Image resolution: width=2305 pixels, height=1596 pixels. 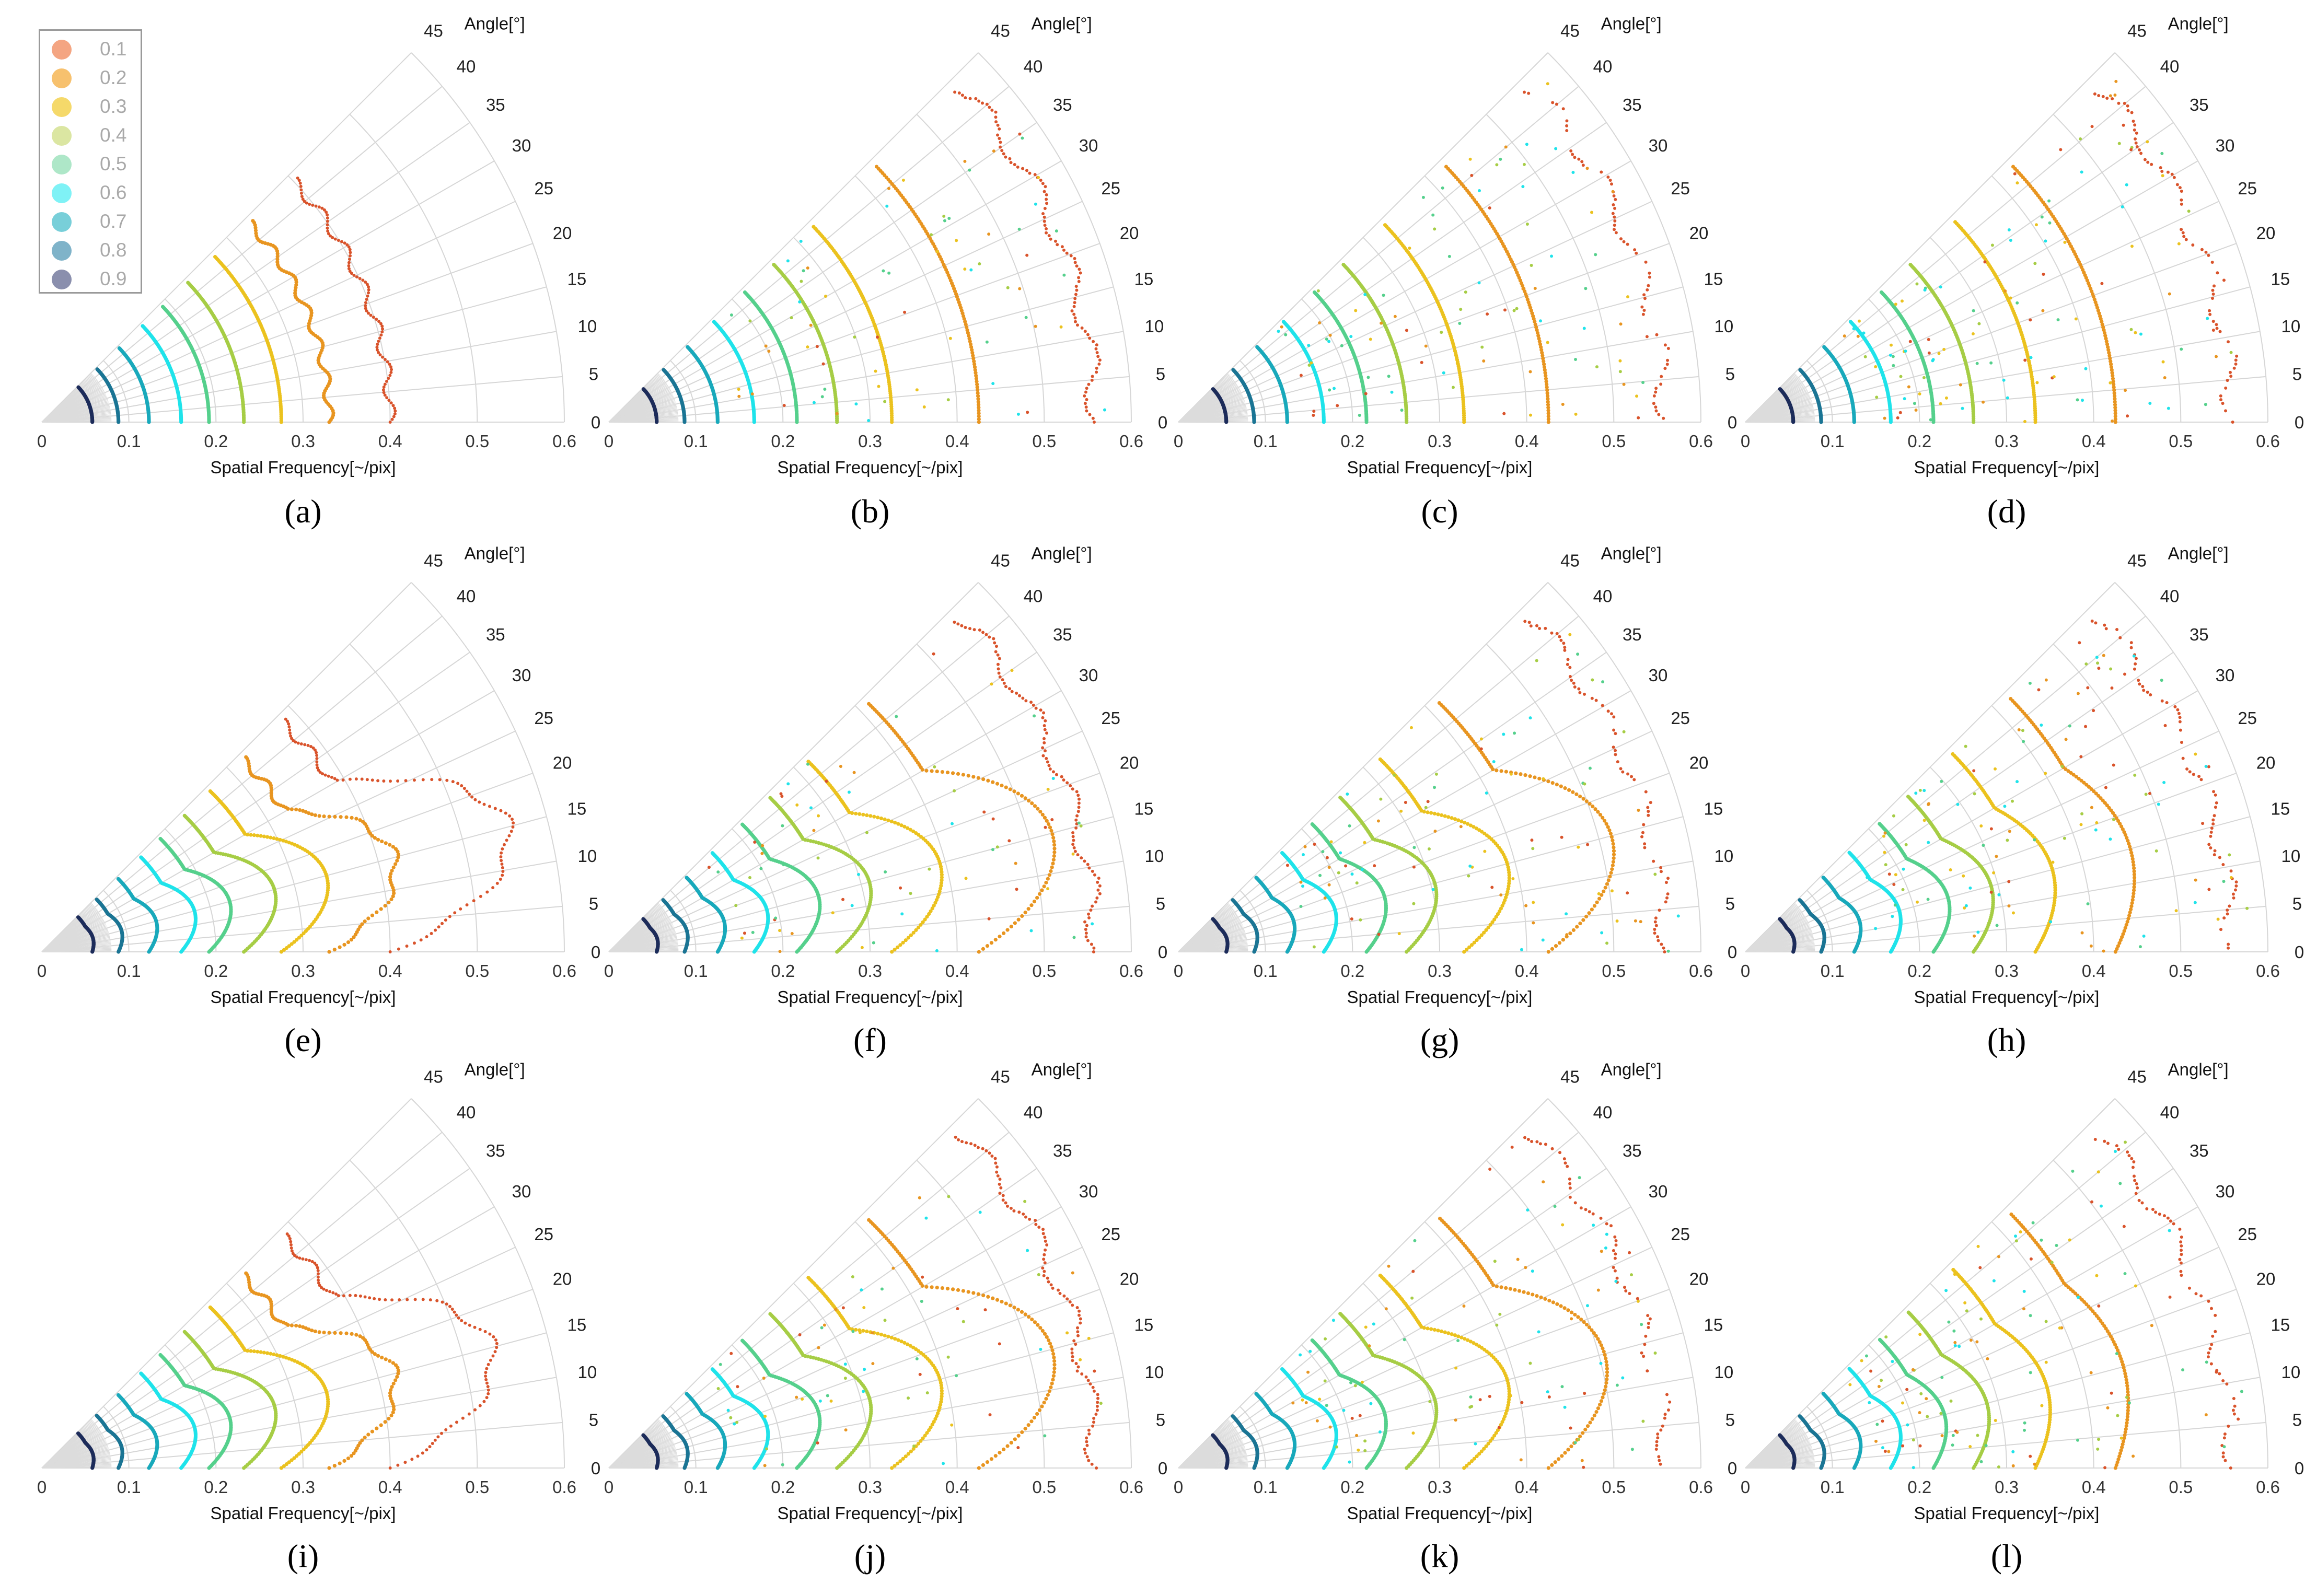 What do you see at coordinates (1919, 441) in the screenshot?
I see `radial-tick-label: 0.2` at bounding box center [1919, 441].